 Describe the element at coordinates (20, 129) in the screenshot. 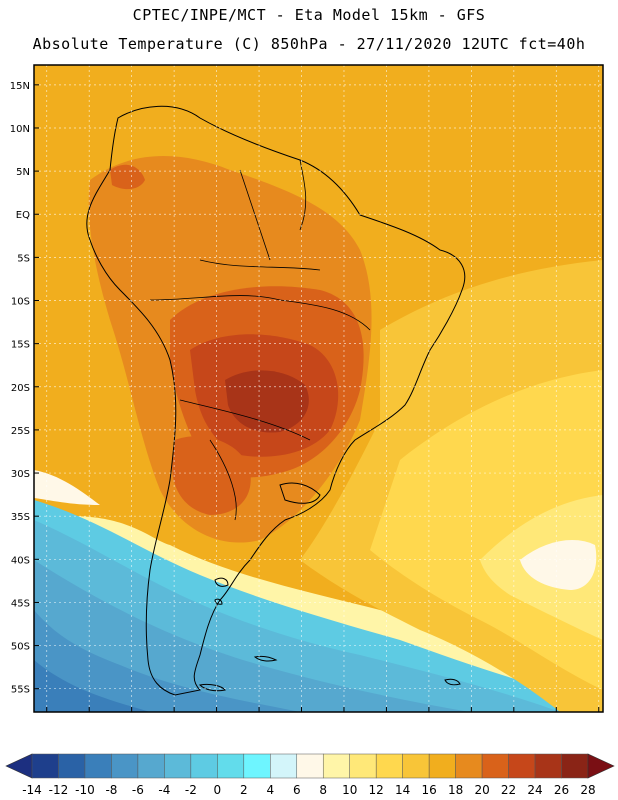

I see `lat-label: 10N` at that location.